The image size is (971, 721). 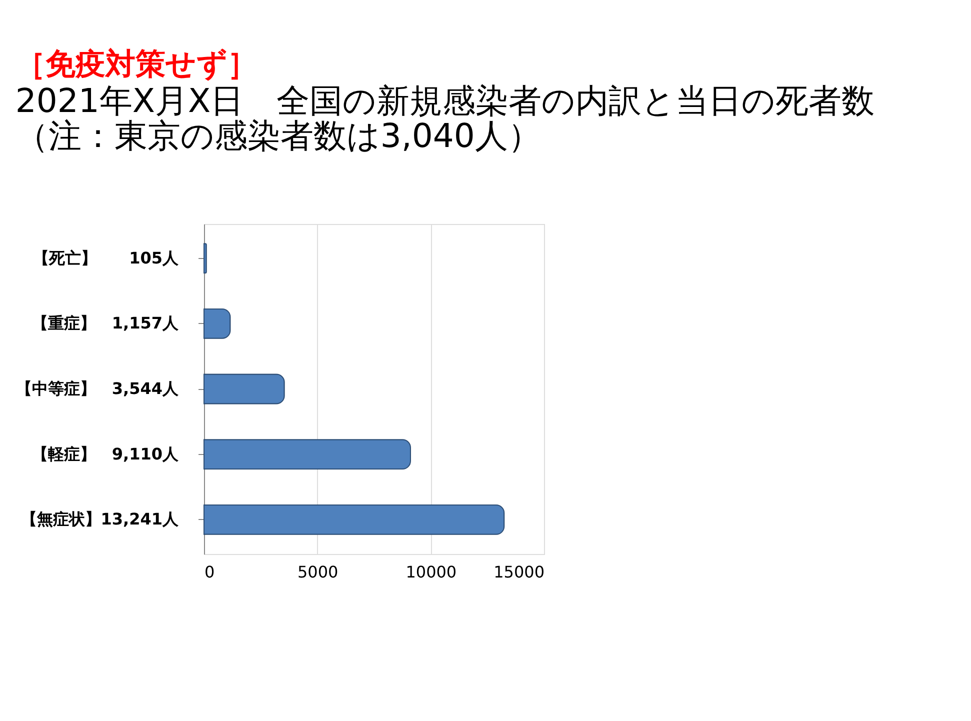 I want to click on y-tick-label: 【中等症】 3,544人, so click(x=98, y=388).